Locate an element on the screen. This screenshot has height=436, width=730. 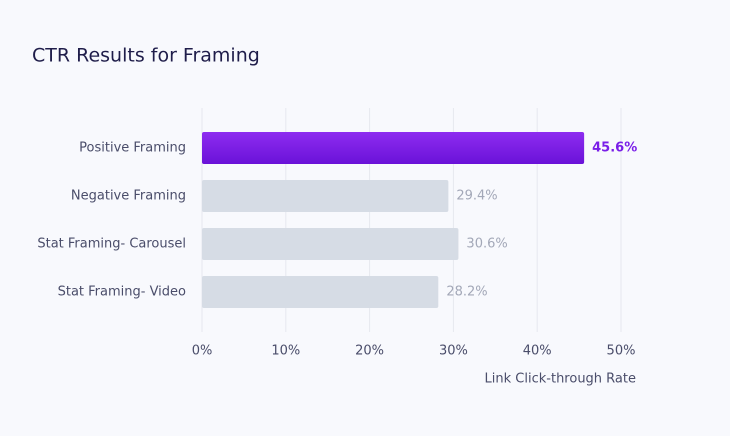
x-axis-label: Link Click-through Rate is located at coordinates (560, 379).